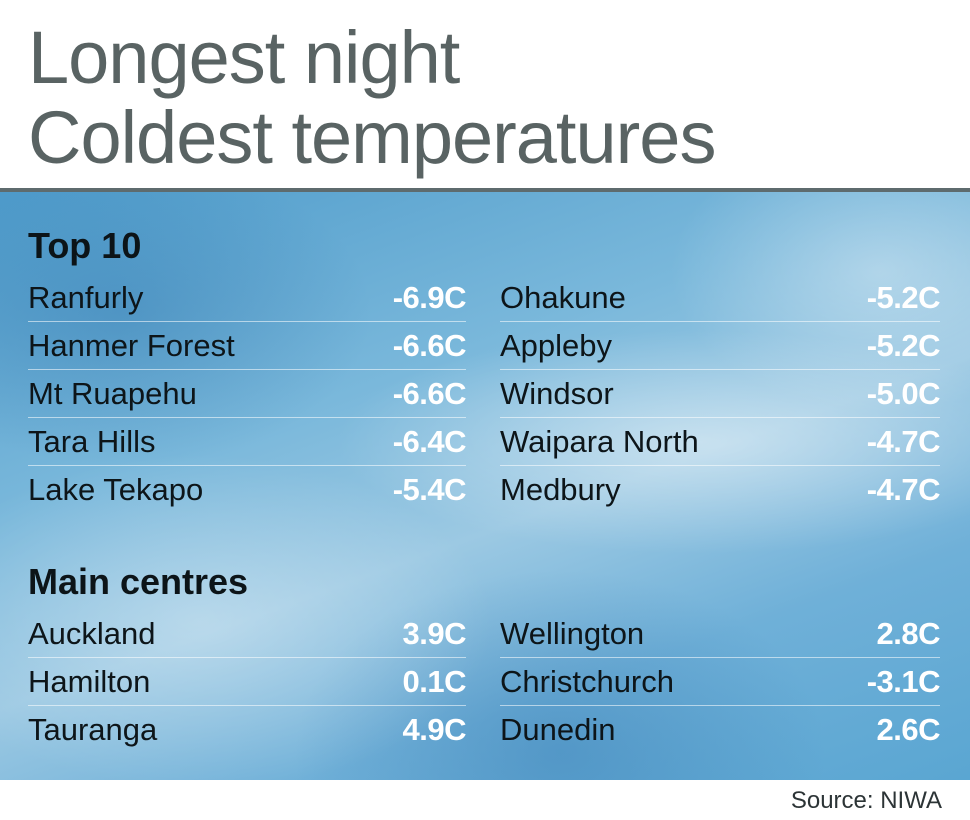  I want to click on table-row: Tauranga 4.9C, so click(247, 730).